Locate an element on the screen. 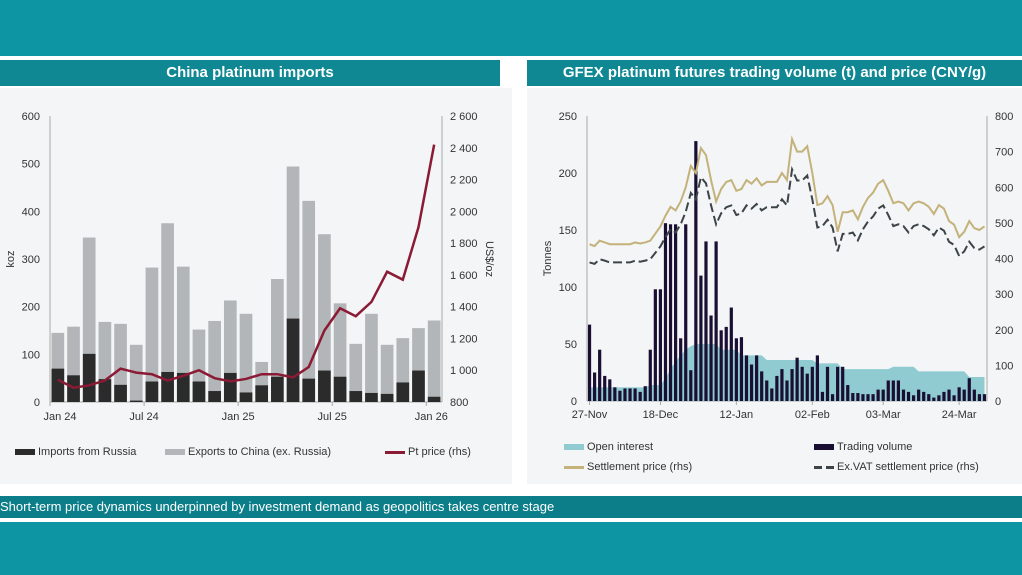 This screenshot has height=575, width=1022. legend-label: Imports from Russia is located at coordinates (87, 452).